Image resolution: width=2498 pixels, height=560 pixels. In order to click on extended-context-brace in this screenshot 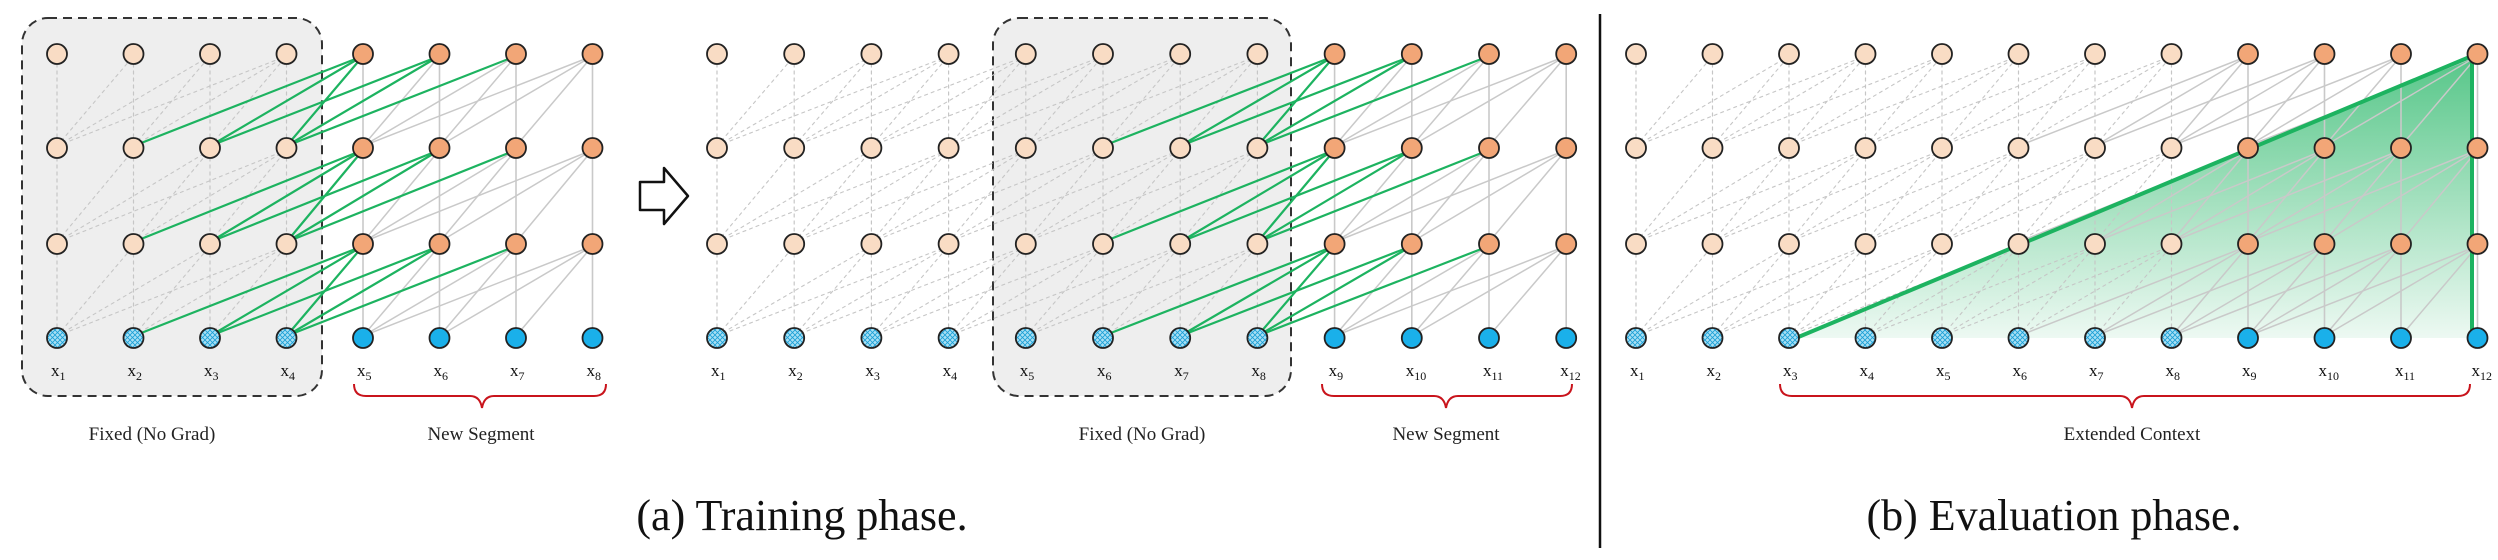, I will do `click(2125, 396)`.